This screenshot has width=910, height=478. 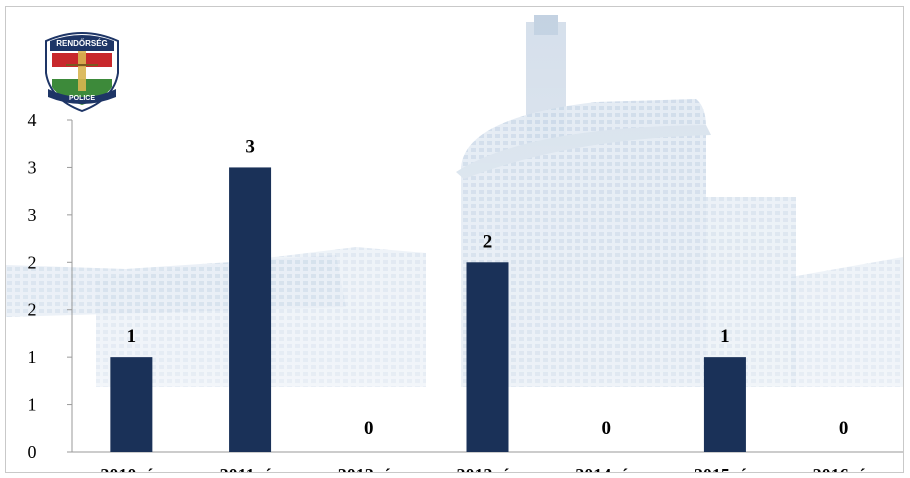 I want to click on y-tick-label: 4, so click(x=32, y=120).